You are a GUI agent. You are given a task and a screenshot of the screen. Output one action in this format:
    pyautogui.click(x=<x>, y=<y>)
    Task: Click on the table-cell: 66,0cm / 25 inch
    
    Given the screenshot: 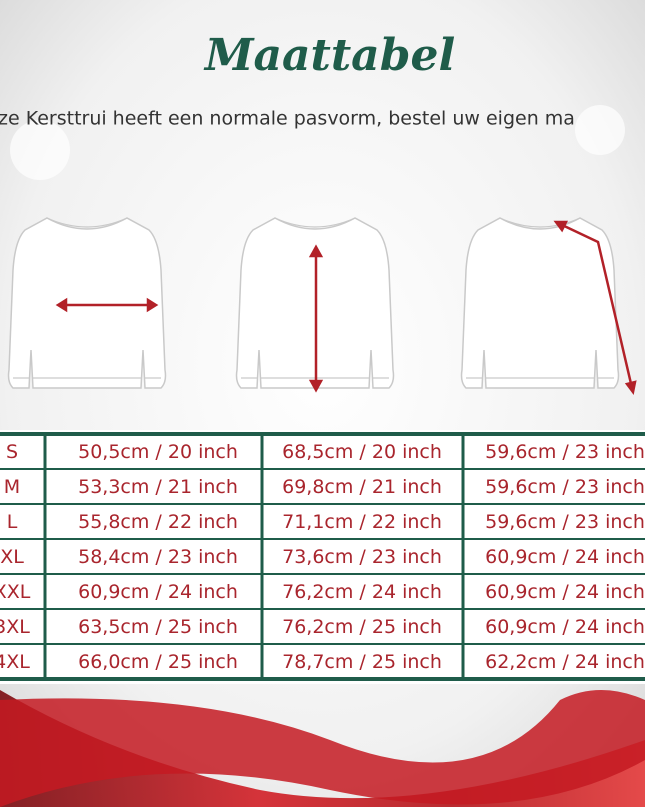 What is the action you would take?
    pyautogui.click(x=158, y=662)
    